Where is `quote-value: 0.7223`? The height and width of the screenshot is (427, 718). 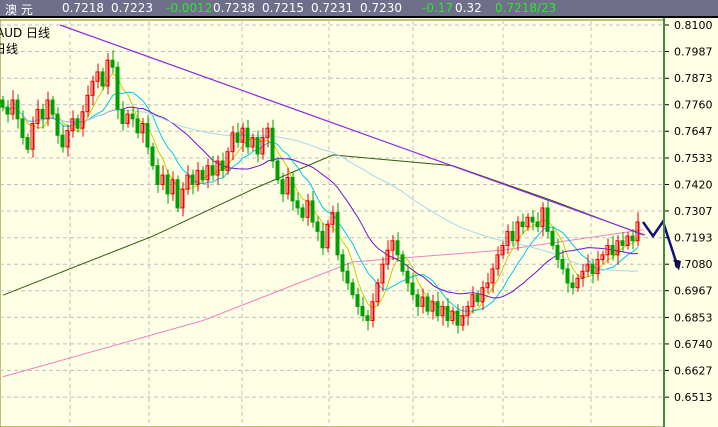
quote-value: 0.7223 is located at coordinates (132, 8).